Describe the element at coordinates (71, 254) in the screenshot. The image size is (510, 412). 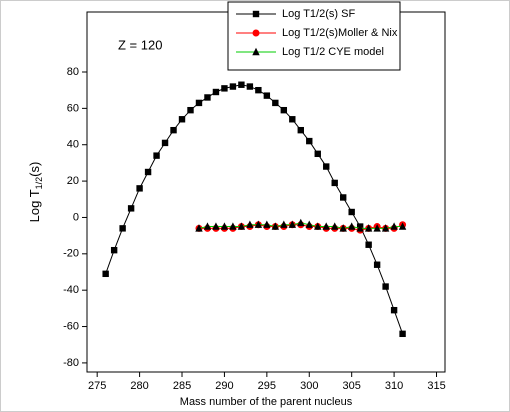
I see `y-tick-label: -20` at that location.